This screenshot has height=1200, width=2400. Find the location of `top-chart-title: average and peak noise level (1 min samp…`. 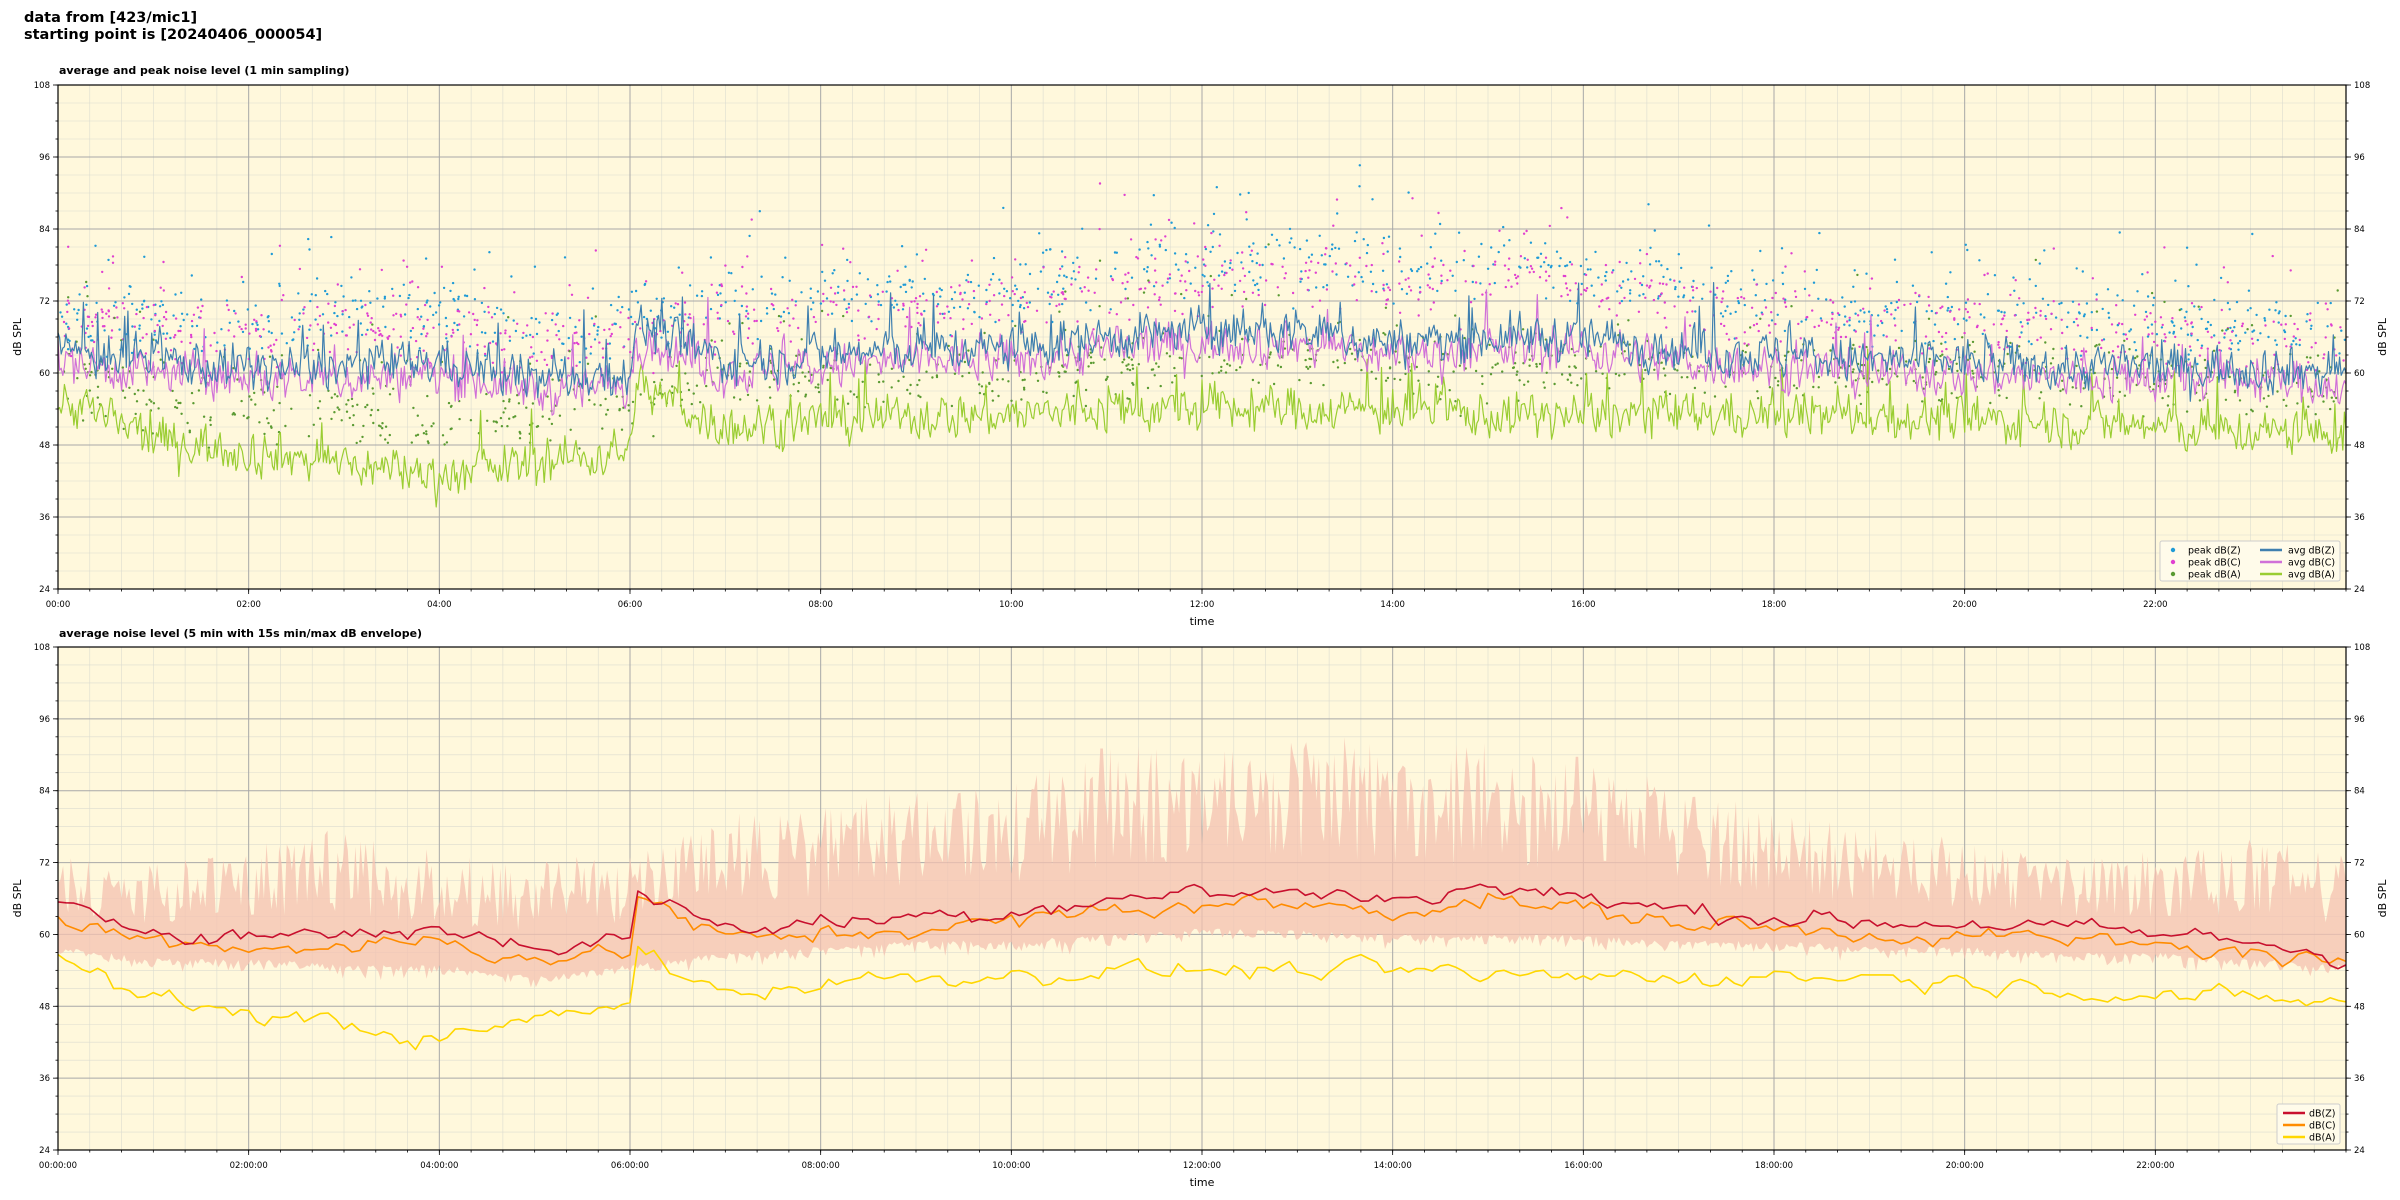

top-chart-title: average and peak noise level (1 min samp… is located at coordinates (204, 70).